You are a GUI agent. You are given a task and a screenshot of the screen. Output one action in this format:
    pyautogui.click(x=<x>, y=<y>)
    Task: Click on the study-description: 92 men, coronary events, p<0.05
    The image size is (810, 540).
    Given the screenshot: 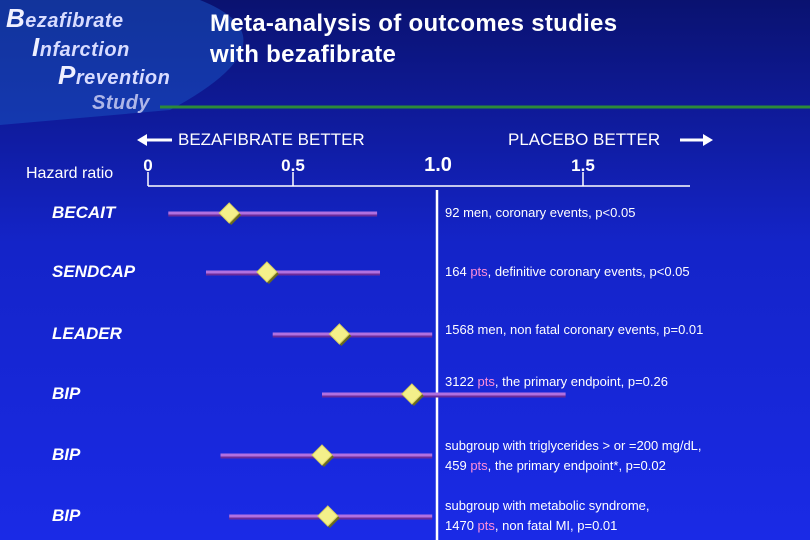 What is the action you would take?
    pyautogui.click(x=540, y=213)
    